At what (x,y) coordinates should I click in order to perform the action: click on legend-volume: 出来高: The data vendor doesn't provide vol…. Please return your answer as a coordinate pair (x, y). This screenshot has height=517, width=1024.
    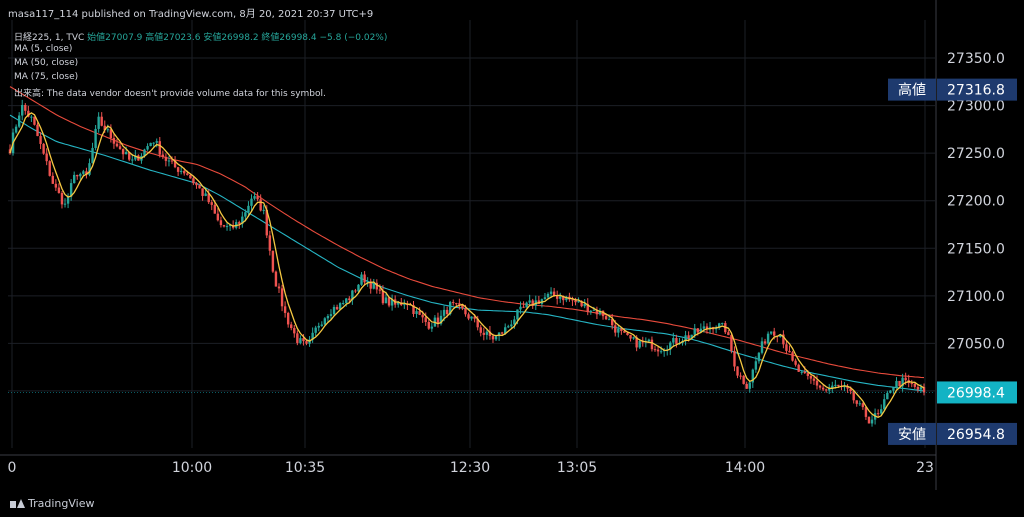
    Looking at the image, I should click on (170, 94).